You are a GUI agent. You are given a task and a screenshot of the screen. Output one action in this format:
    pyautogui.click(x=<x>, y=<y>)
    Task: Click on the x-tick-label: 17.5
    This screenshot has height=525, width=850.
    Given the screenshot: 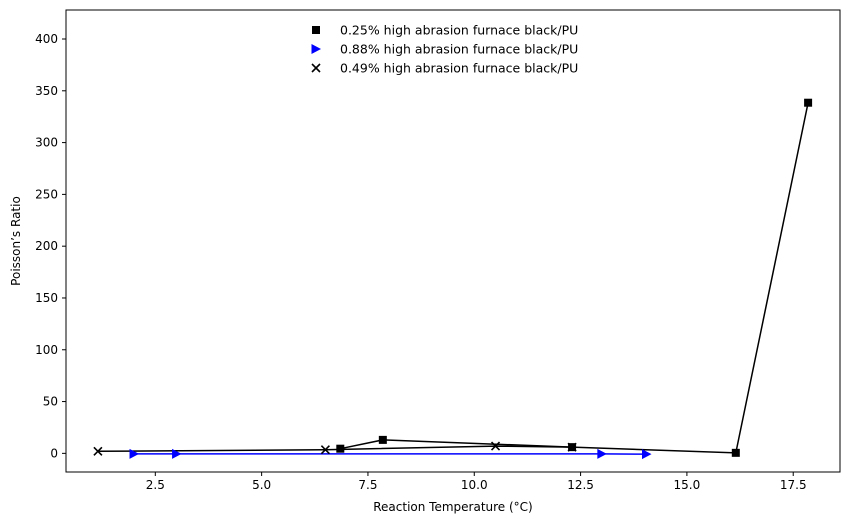 What is the action you would take?
    pyautogui.click(x=793, y=485)
    